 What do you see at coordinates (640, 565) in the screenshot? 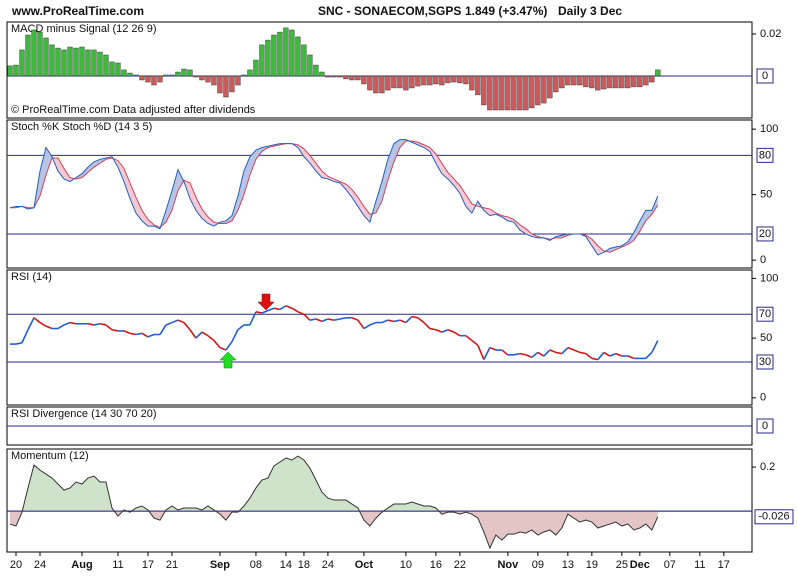
I see `x-tick-label: Dec` at bounding box center [640, 565].